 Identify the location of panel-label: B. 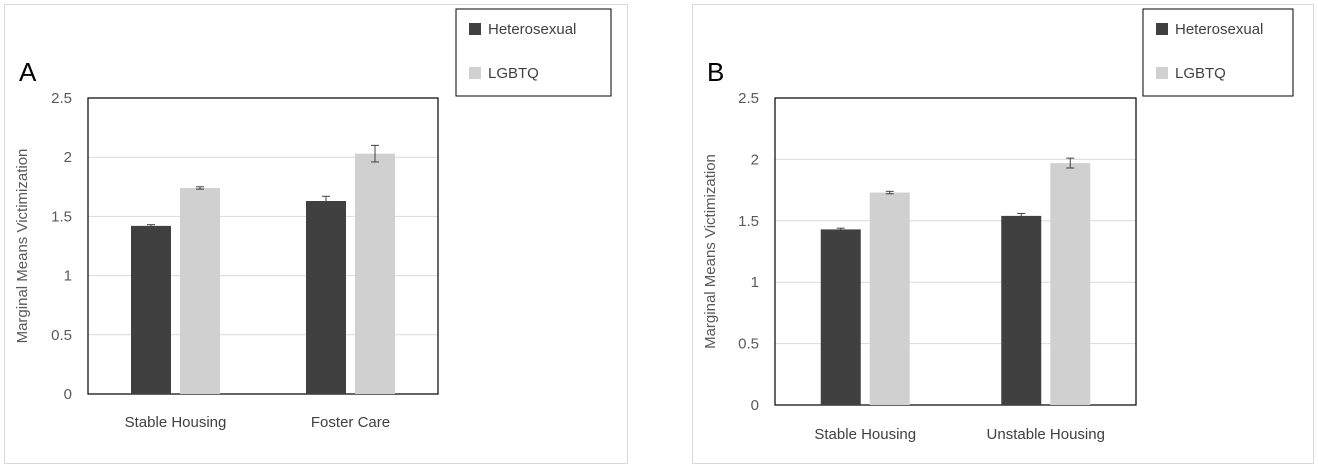
(715, 72).